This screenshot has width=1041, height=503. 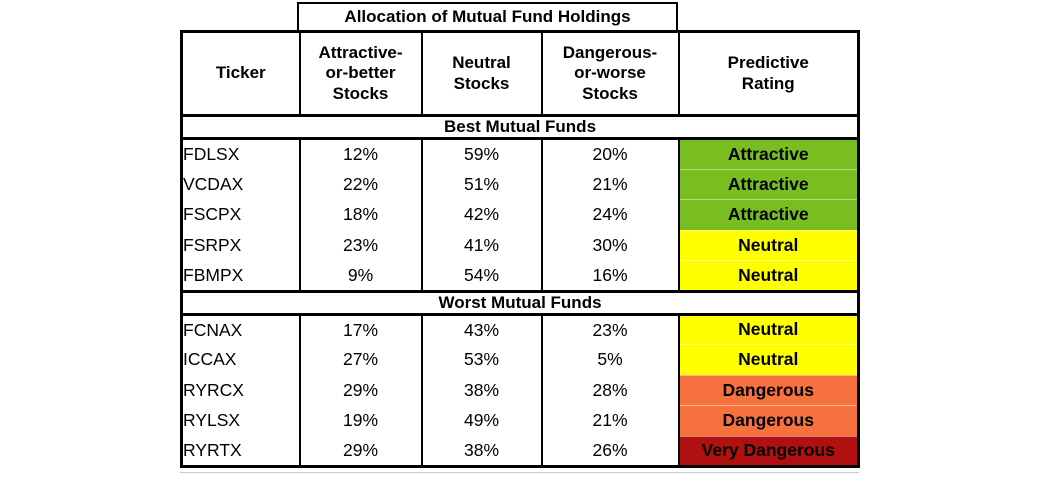 What do you see at coordinates (360, 73) in the screenshot?
I see `column-header-attractive-or-better-stocks: Attractive- or-better Stocks` at bounding box center [360, 73].